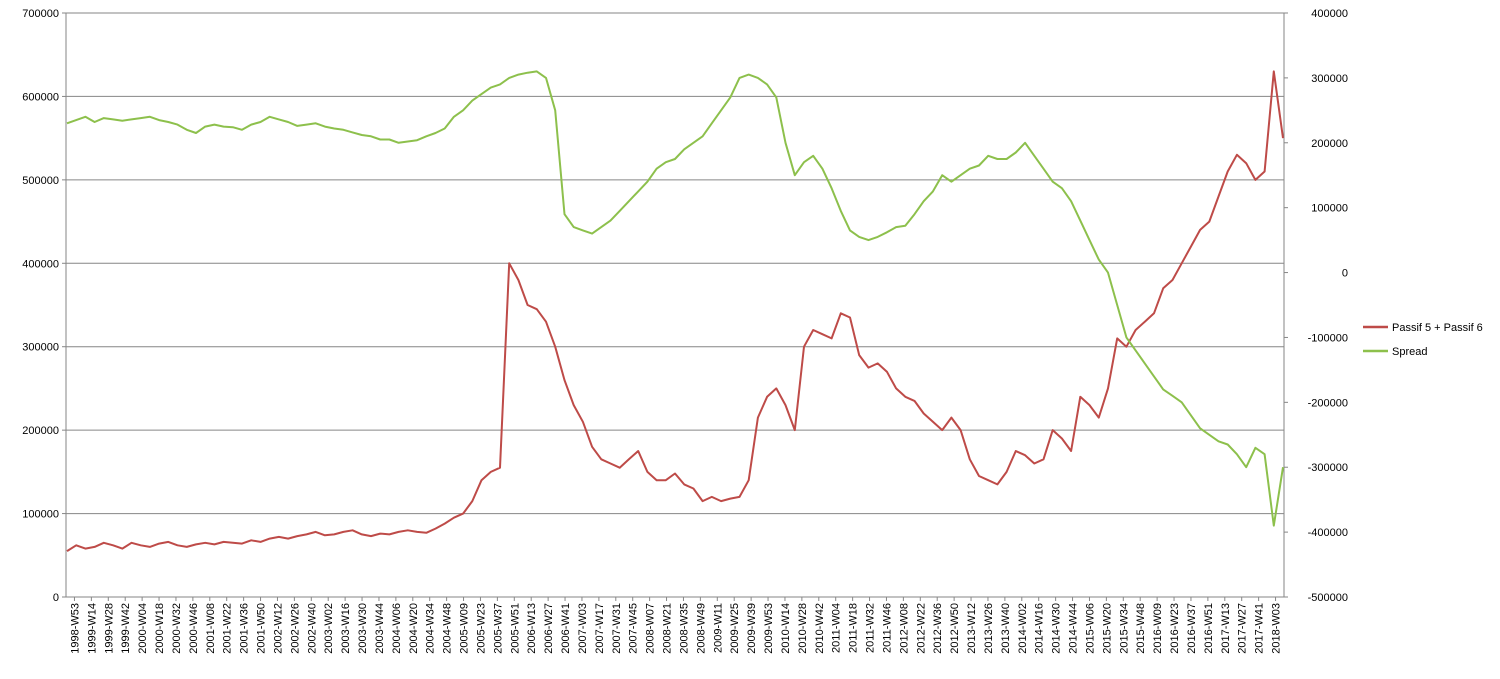 The height and width of the screenshot is (679, 1500). What do you see at coordinates (211, 628) in the screenshot?
I see `x-tick-label: 2001-W08` at bounding box center [211, 628].